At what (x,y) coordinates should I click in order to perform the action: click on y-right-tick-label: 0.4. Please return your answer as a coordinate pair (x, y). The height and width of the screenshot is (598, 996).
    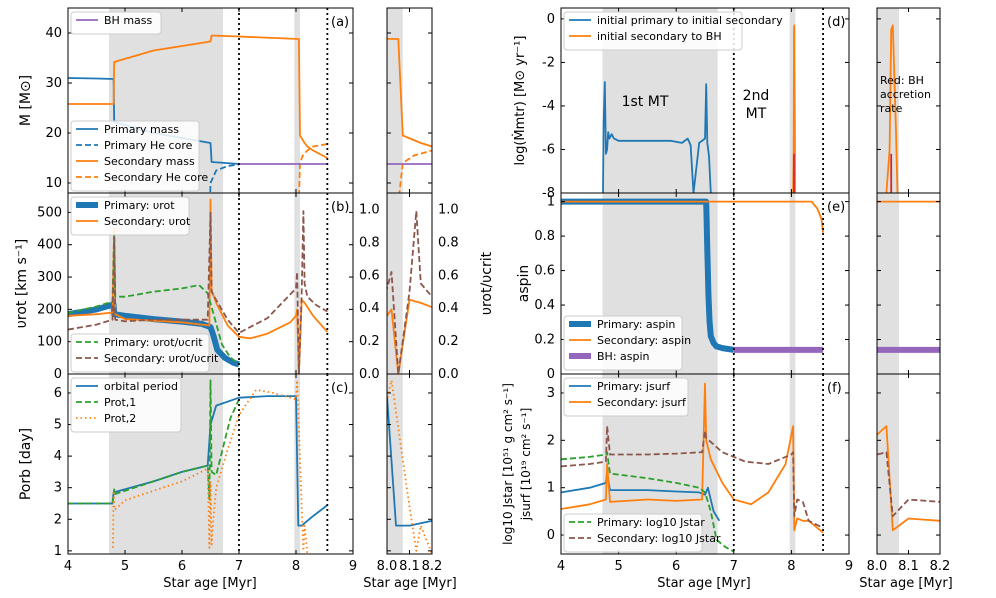
    Looking at the image, I should click on (369, 308).